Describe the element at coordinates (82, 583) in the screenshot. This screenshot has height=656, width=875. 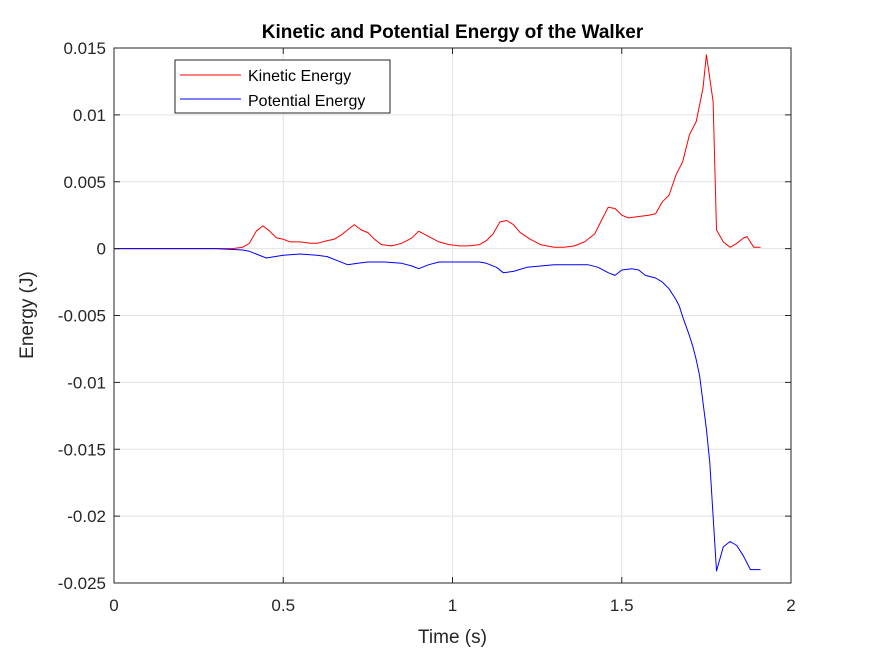
I see `y-tick-label: -0.025` at that location.